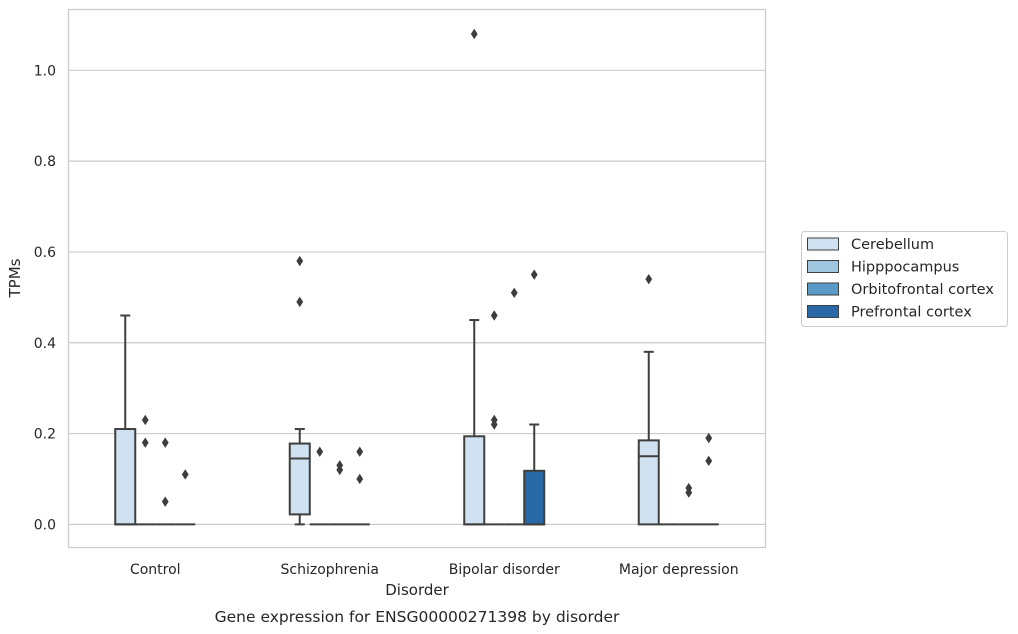 Image resolution: width=1018 pixels, height=634 pixels. What do you see at coordinates (45, 71) in the screenshot?
I see `y-tick-label: 1.0` at bounding box center [45, 71].